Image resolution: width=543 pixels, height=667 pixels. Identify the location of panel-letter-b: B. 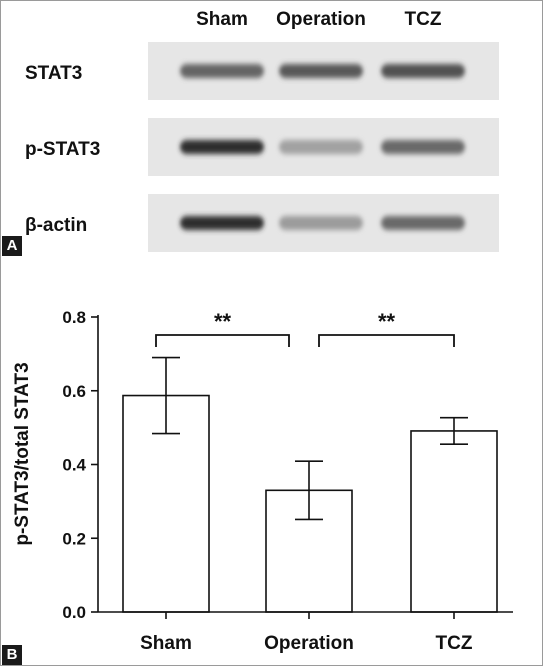
(12, 655).